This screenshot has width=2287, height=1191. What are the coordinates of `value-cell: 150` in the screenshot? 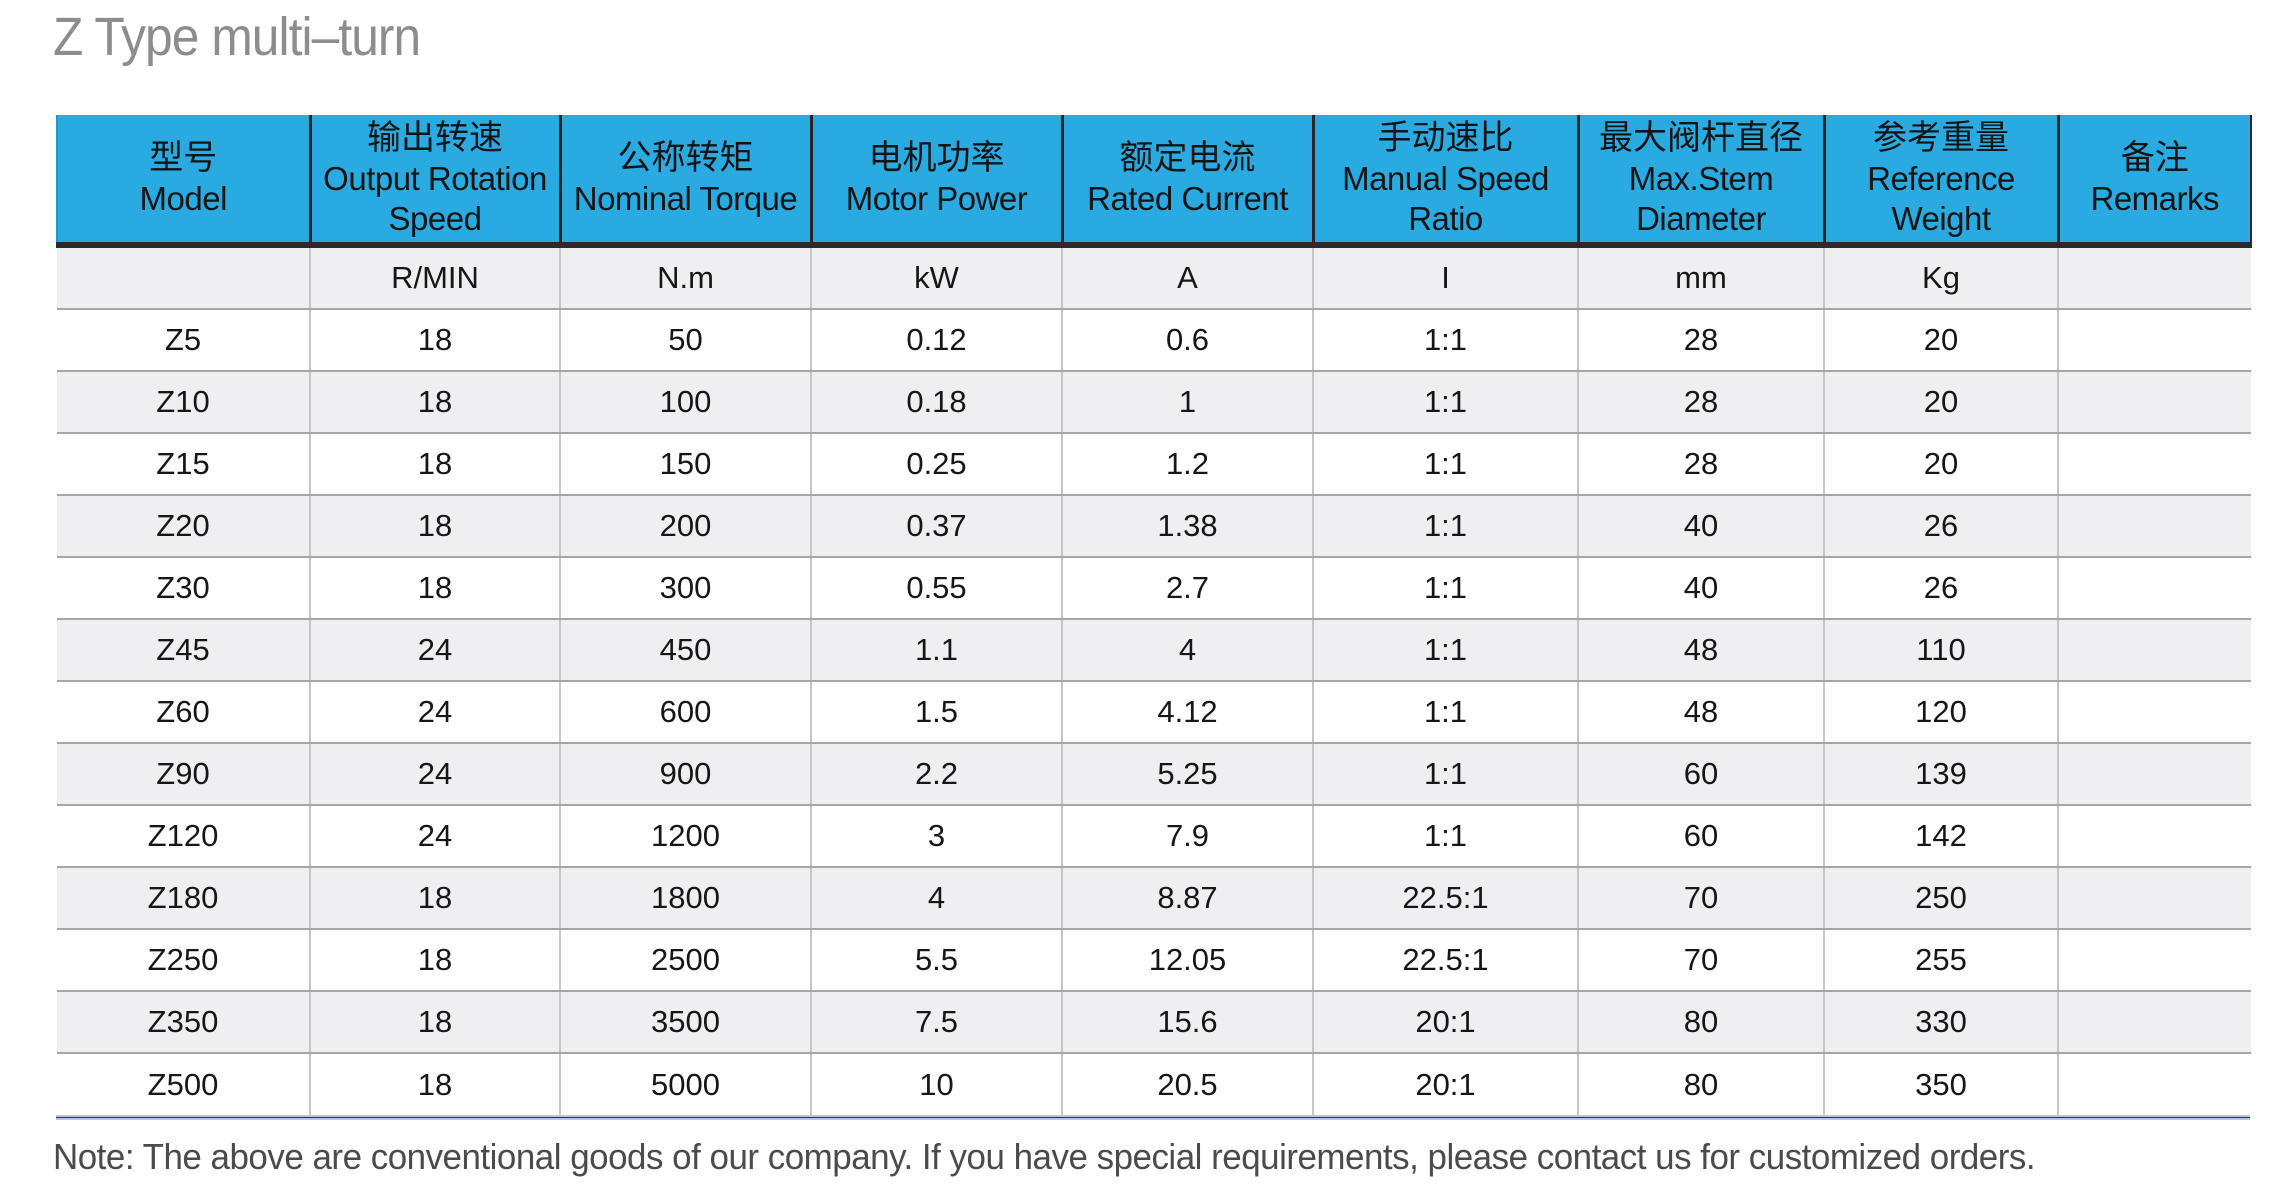 It's located at (685, 464).